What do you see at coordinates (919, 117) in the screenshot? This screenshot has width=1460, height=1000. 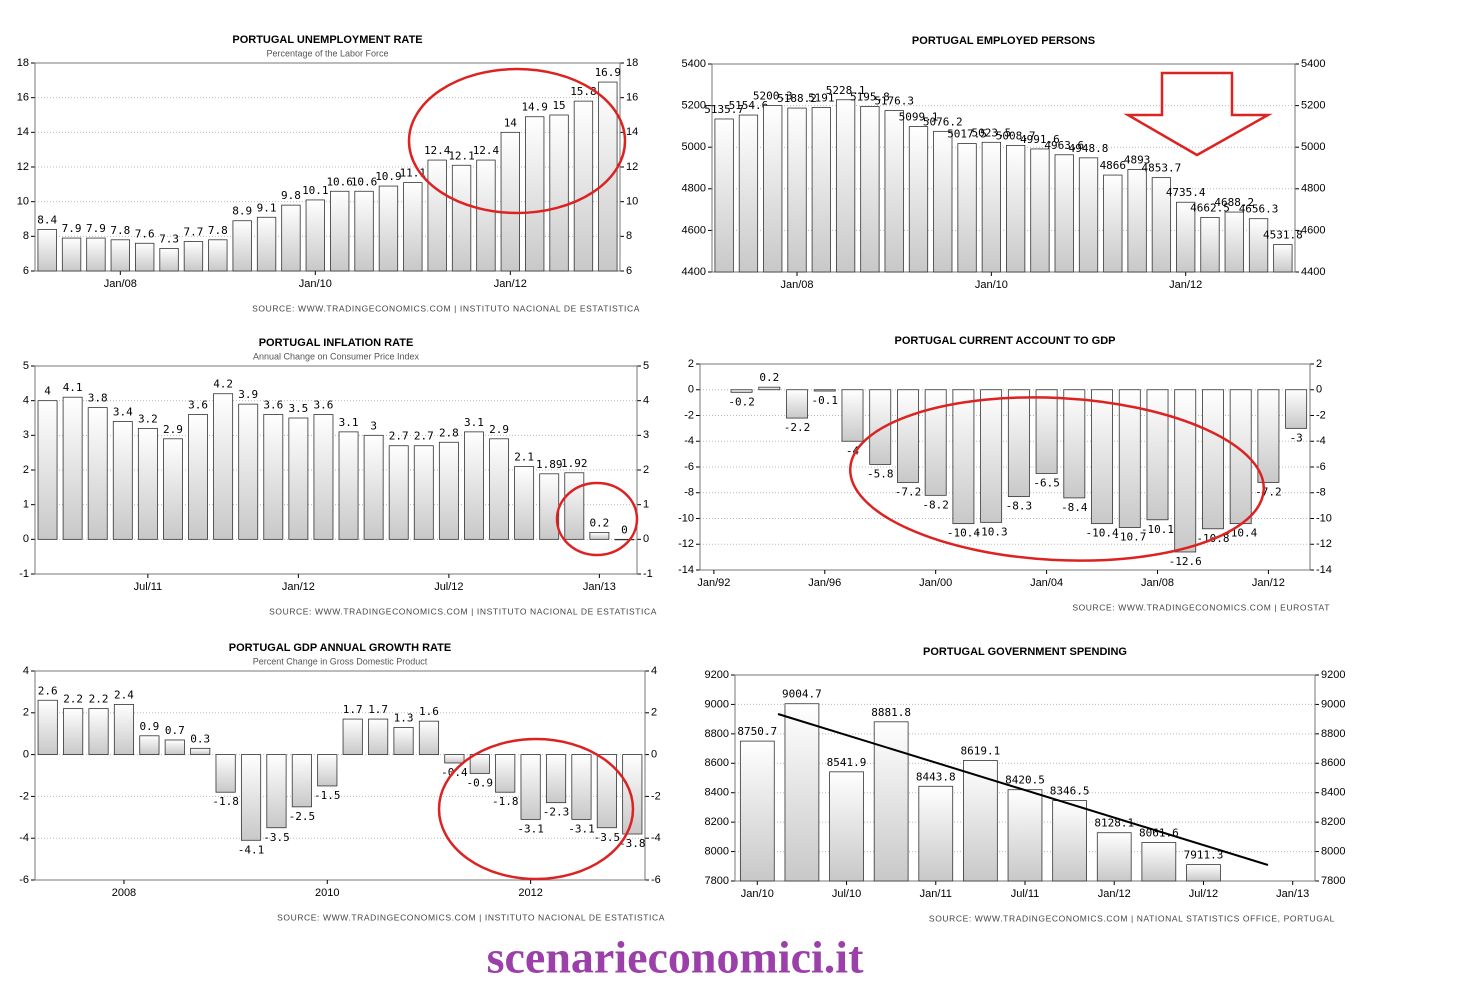 I see `value-label: 5099.1` at bounding box center [919, 117].